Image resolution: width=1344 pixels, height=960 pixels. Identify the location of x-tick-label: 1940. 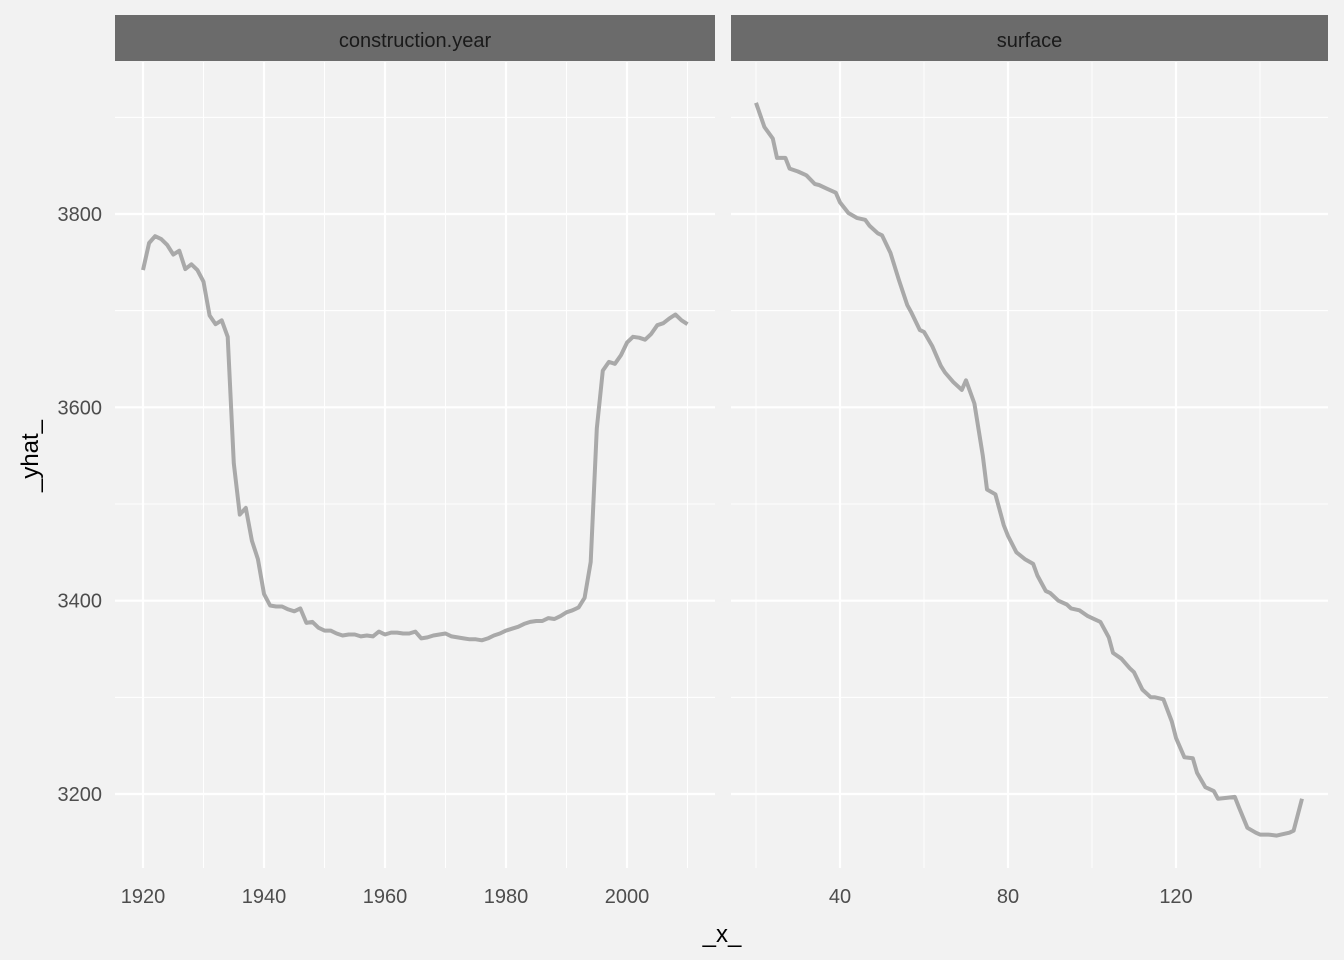
(264, 897).